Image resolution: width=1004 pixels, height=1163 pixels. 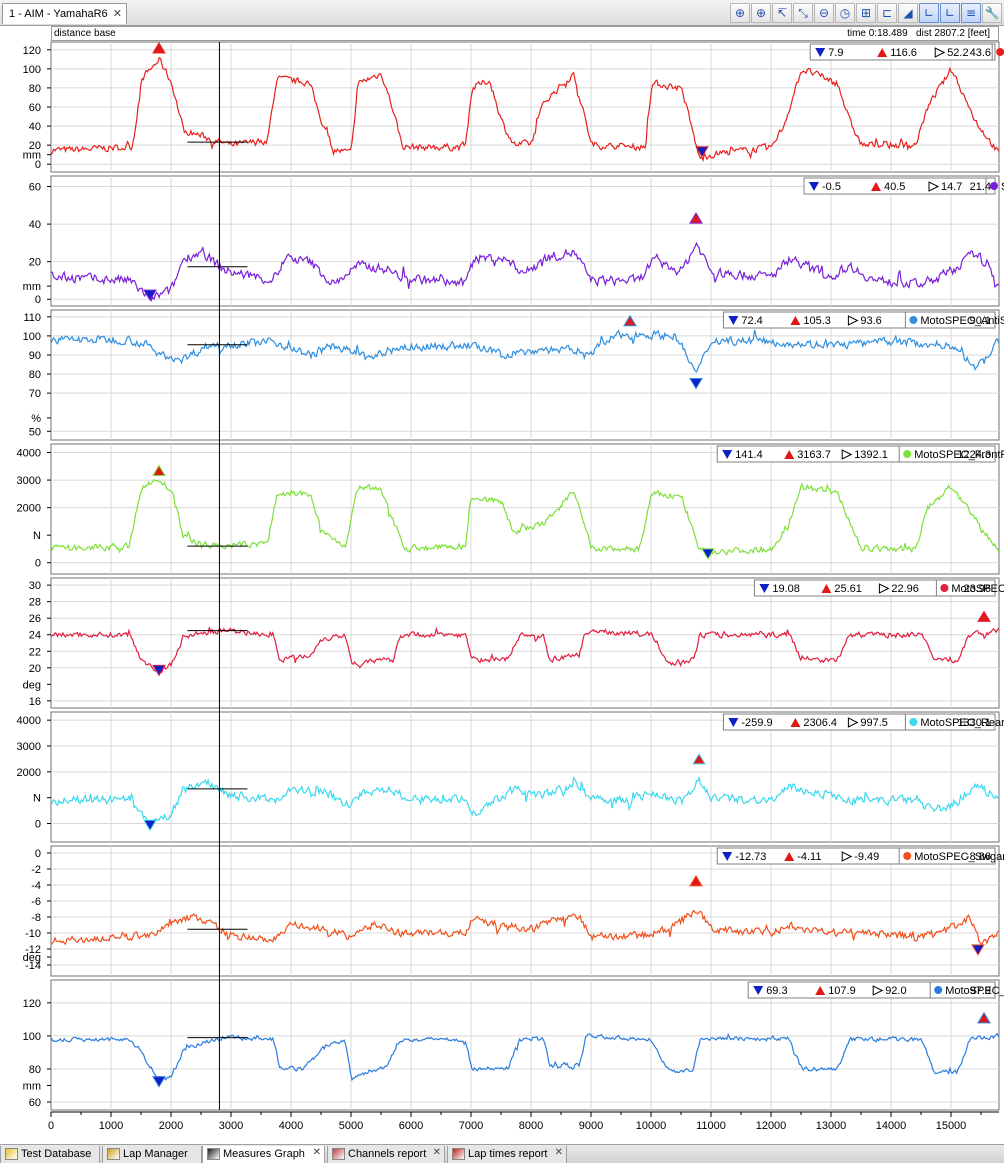 I want to click on max-value: 107.9, so click(x=842, y=991).